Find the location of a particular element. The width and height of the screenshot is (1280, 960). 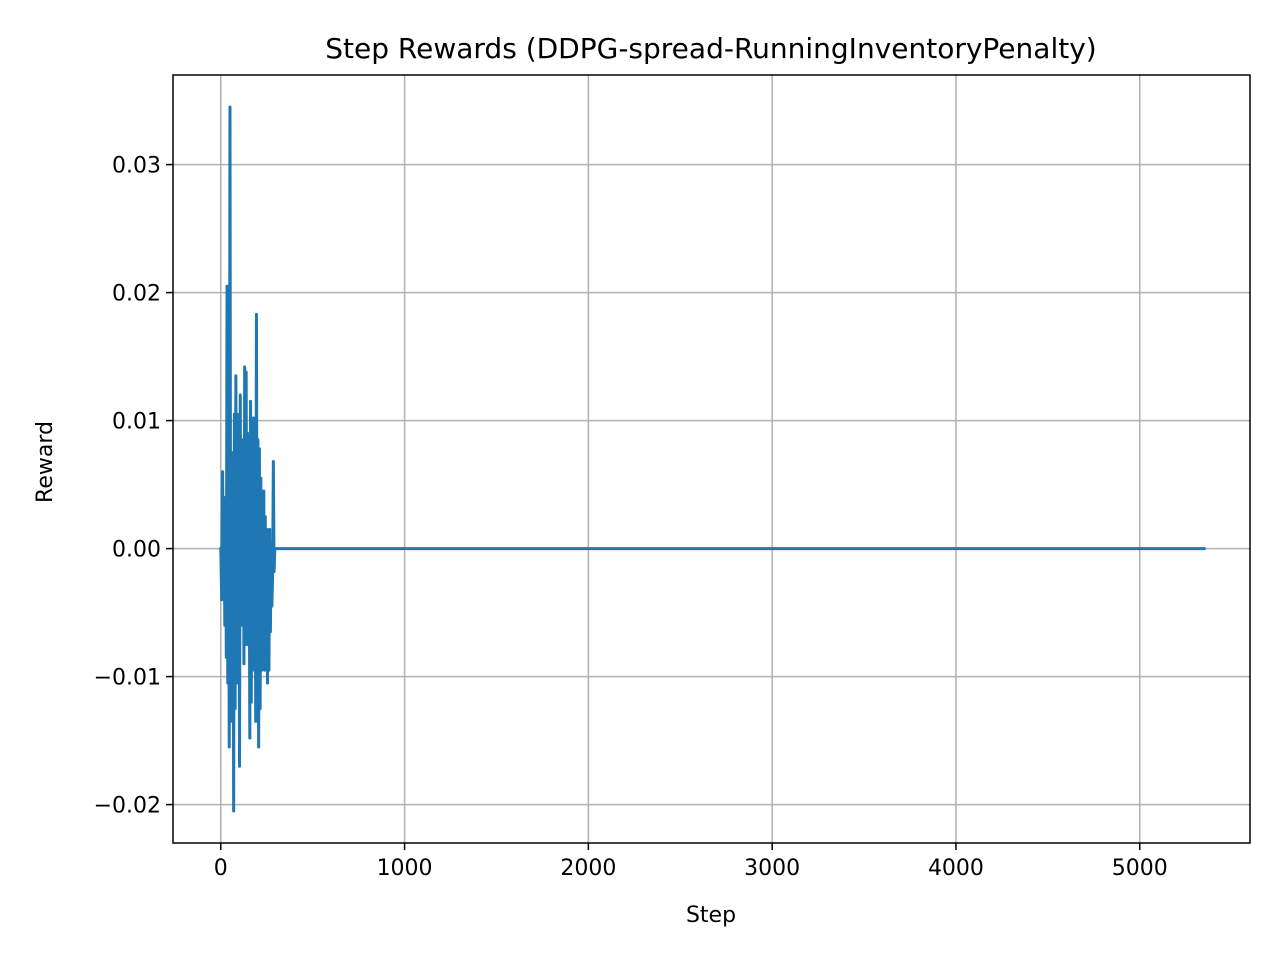

y-tick-label: 0.03 is located at coordinates (136, 166).